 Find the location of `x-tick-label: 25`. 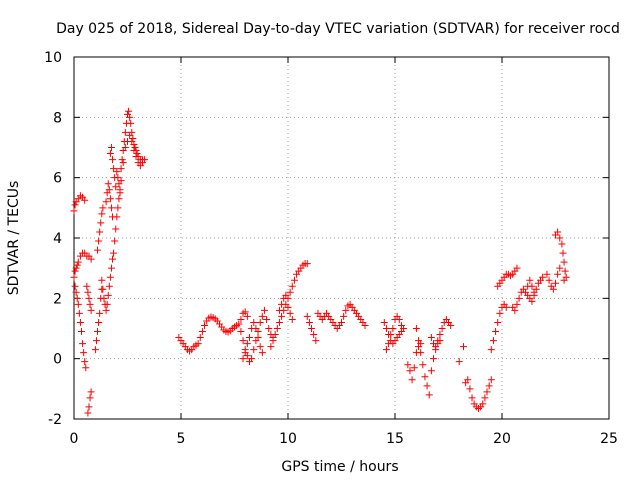

x-tick-label: 25 is located at coordinates (609, 439).